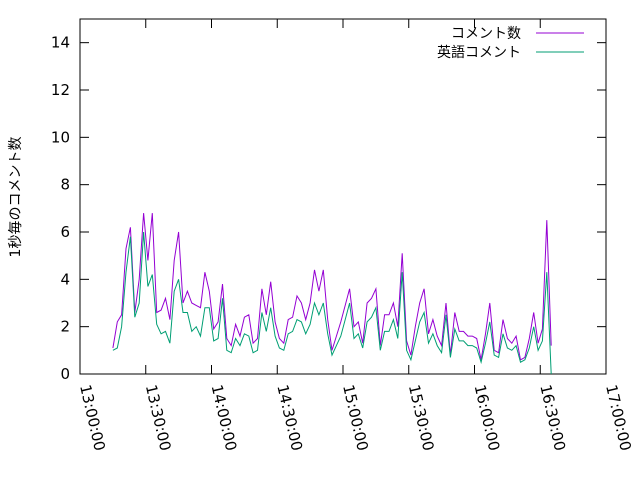 The height and width of the screenshot is (484, 640). Describe the element at coordinates (479, 52) in the screenshot. I see `legend-label: 英語コメント` at that location.